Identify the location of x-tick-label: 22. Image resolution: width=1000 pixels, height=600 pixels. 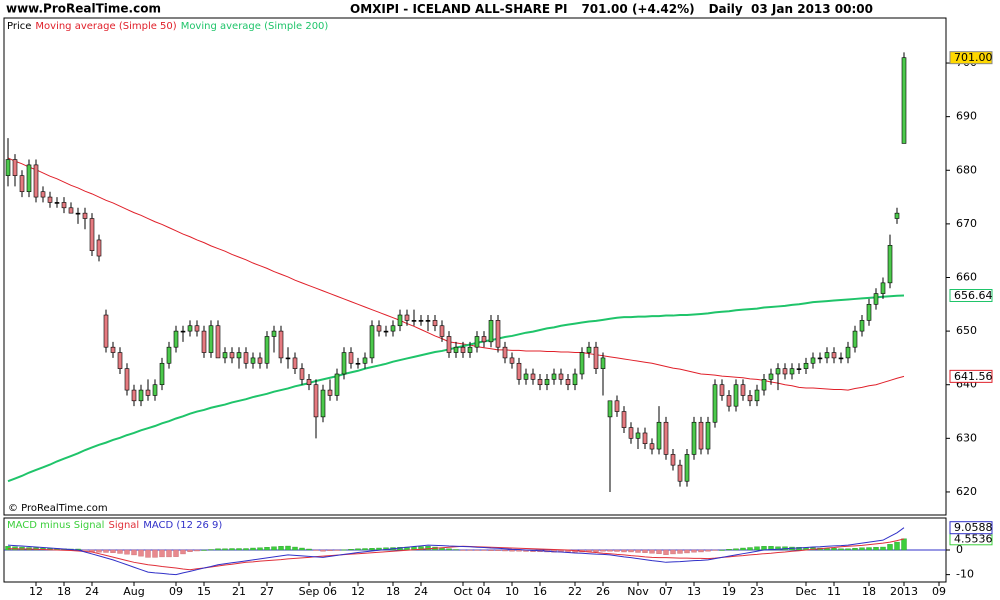
(575, 591).